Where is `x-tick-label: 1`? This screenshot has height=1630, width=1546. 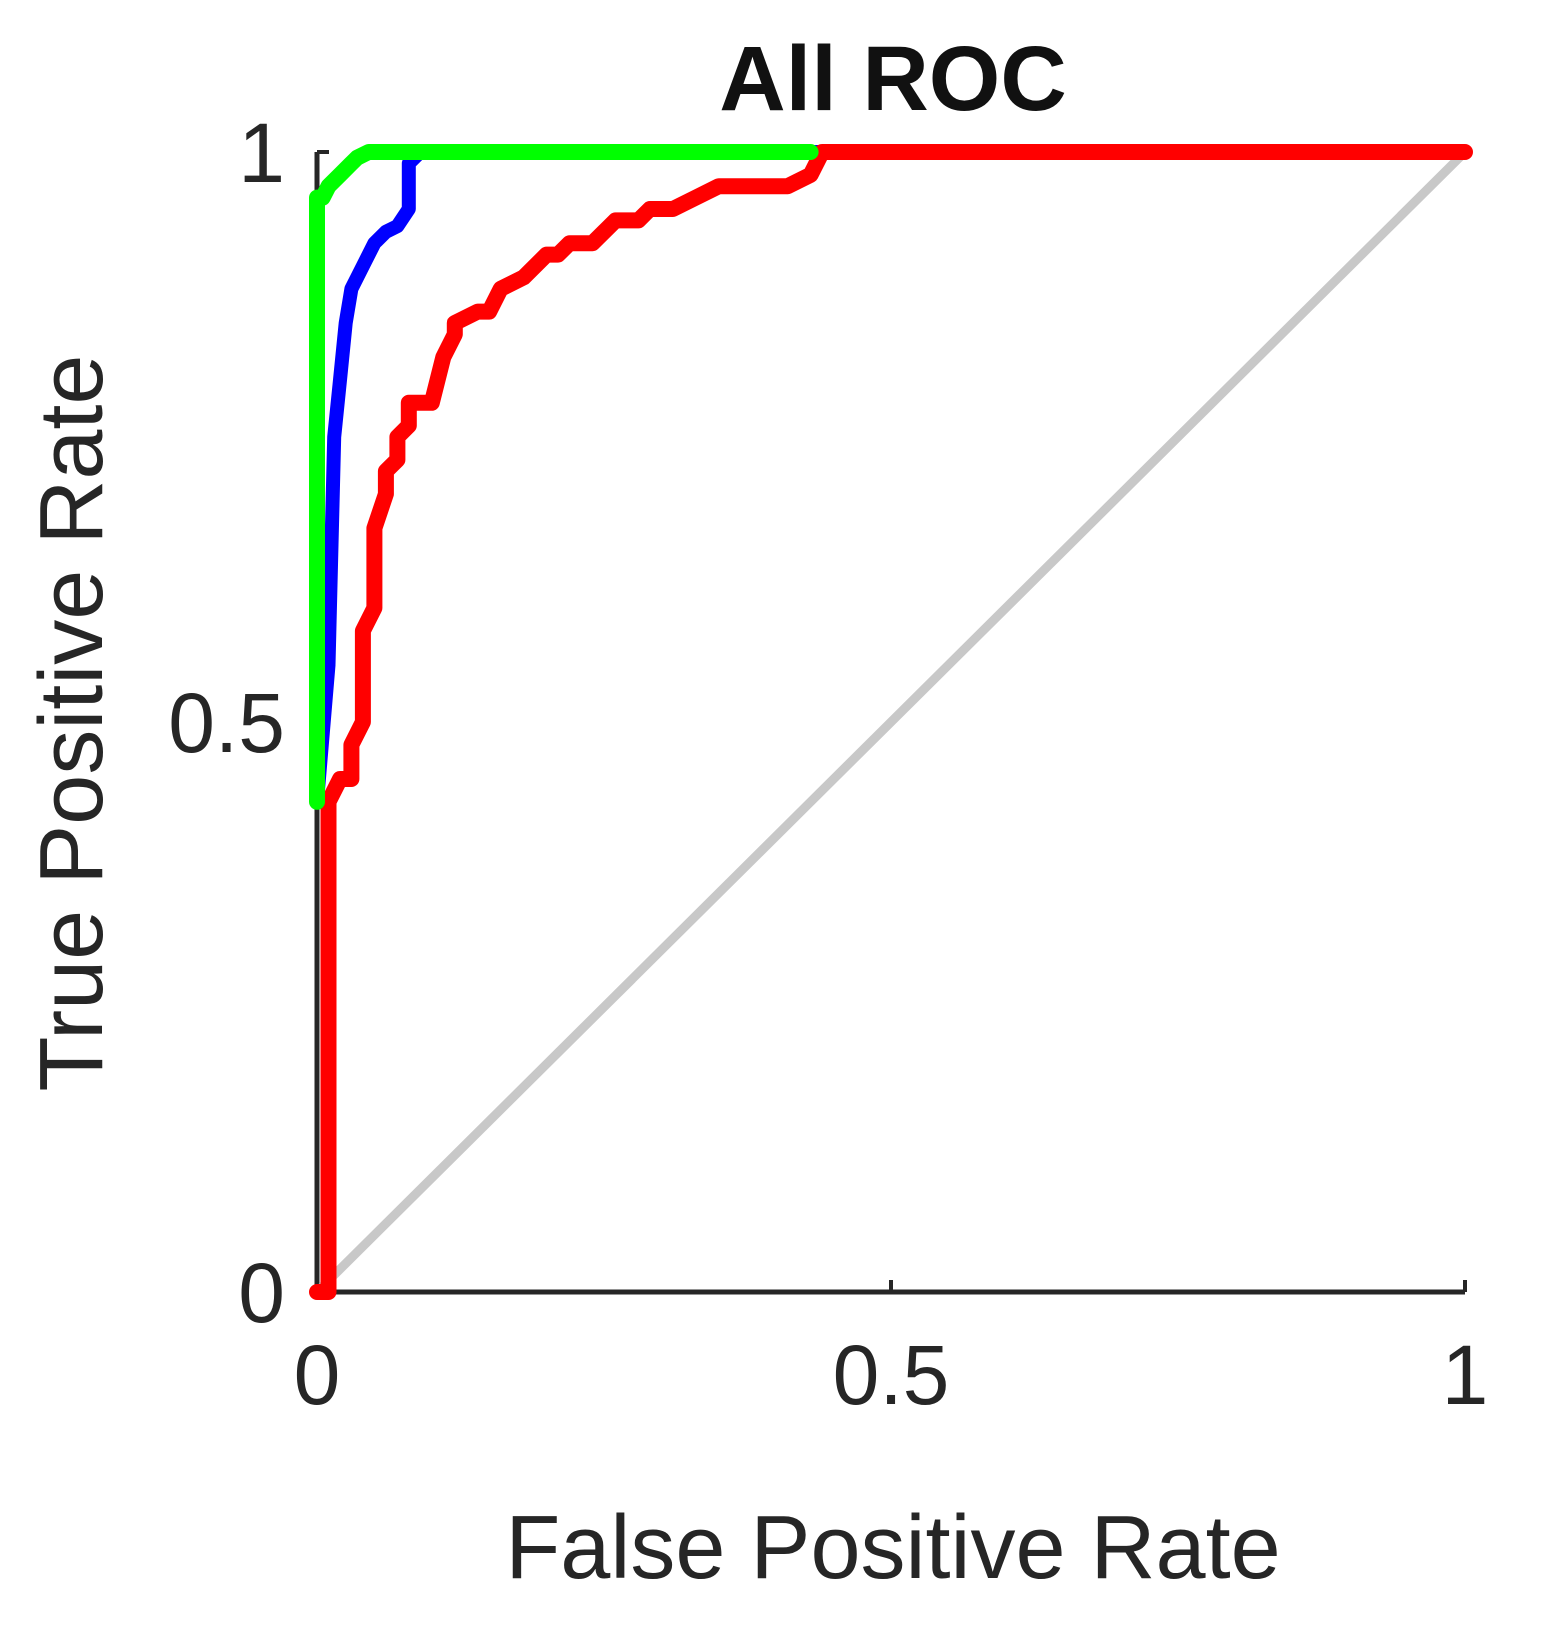
x-tick-label: 1 is located at coordinates (1465, 1375).